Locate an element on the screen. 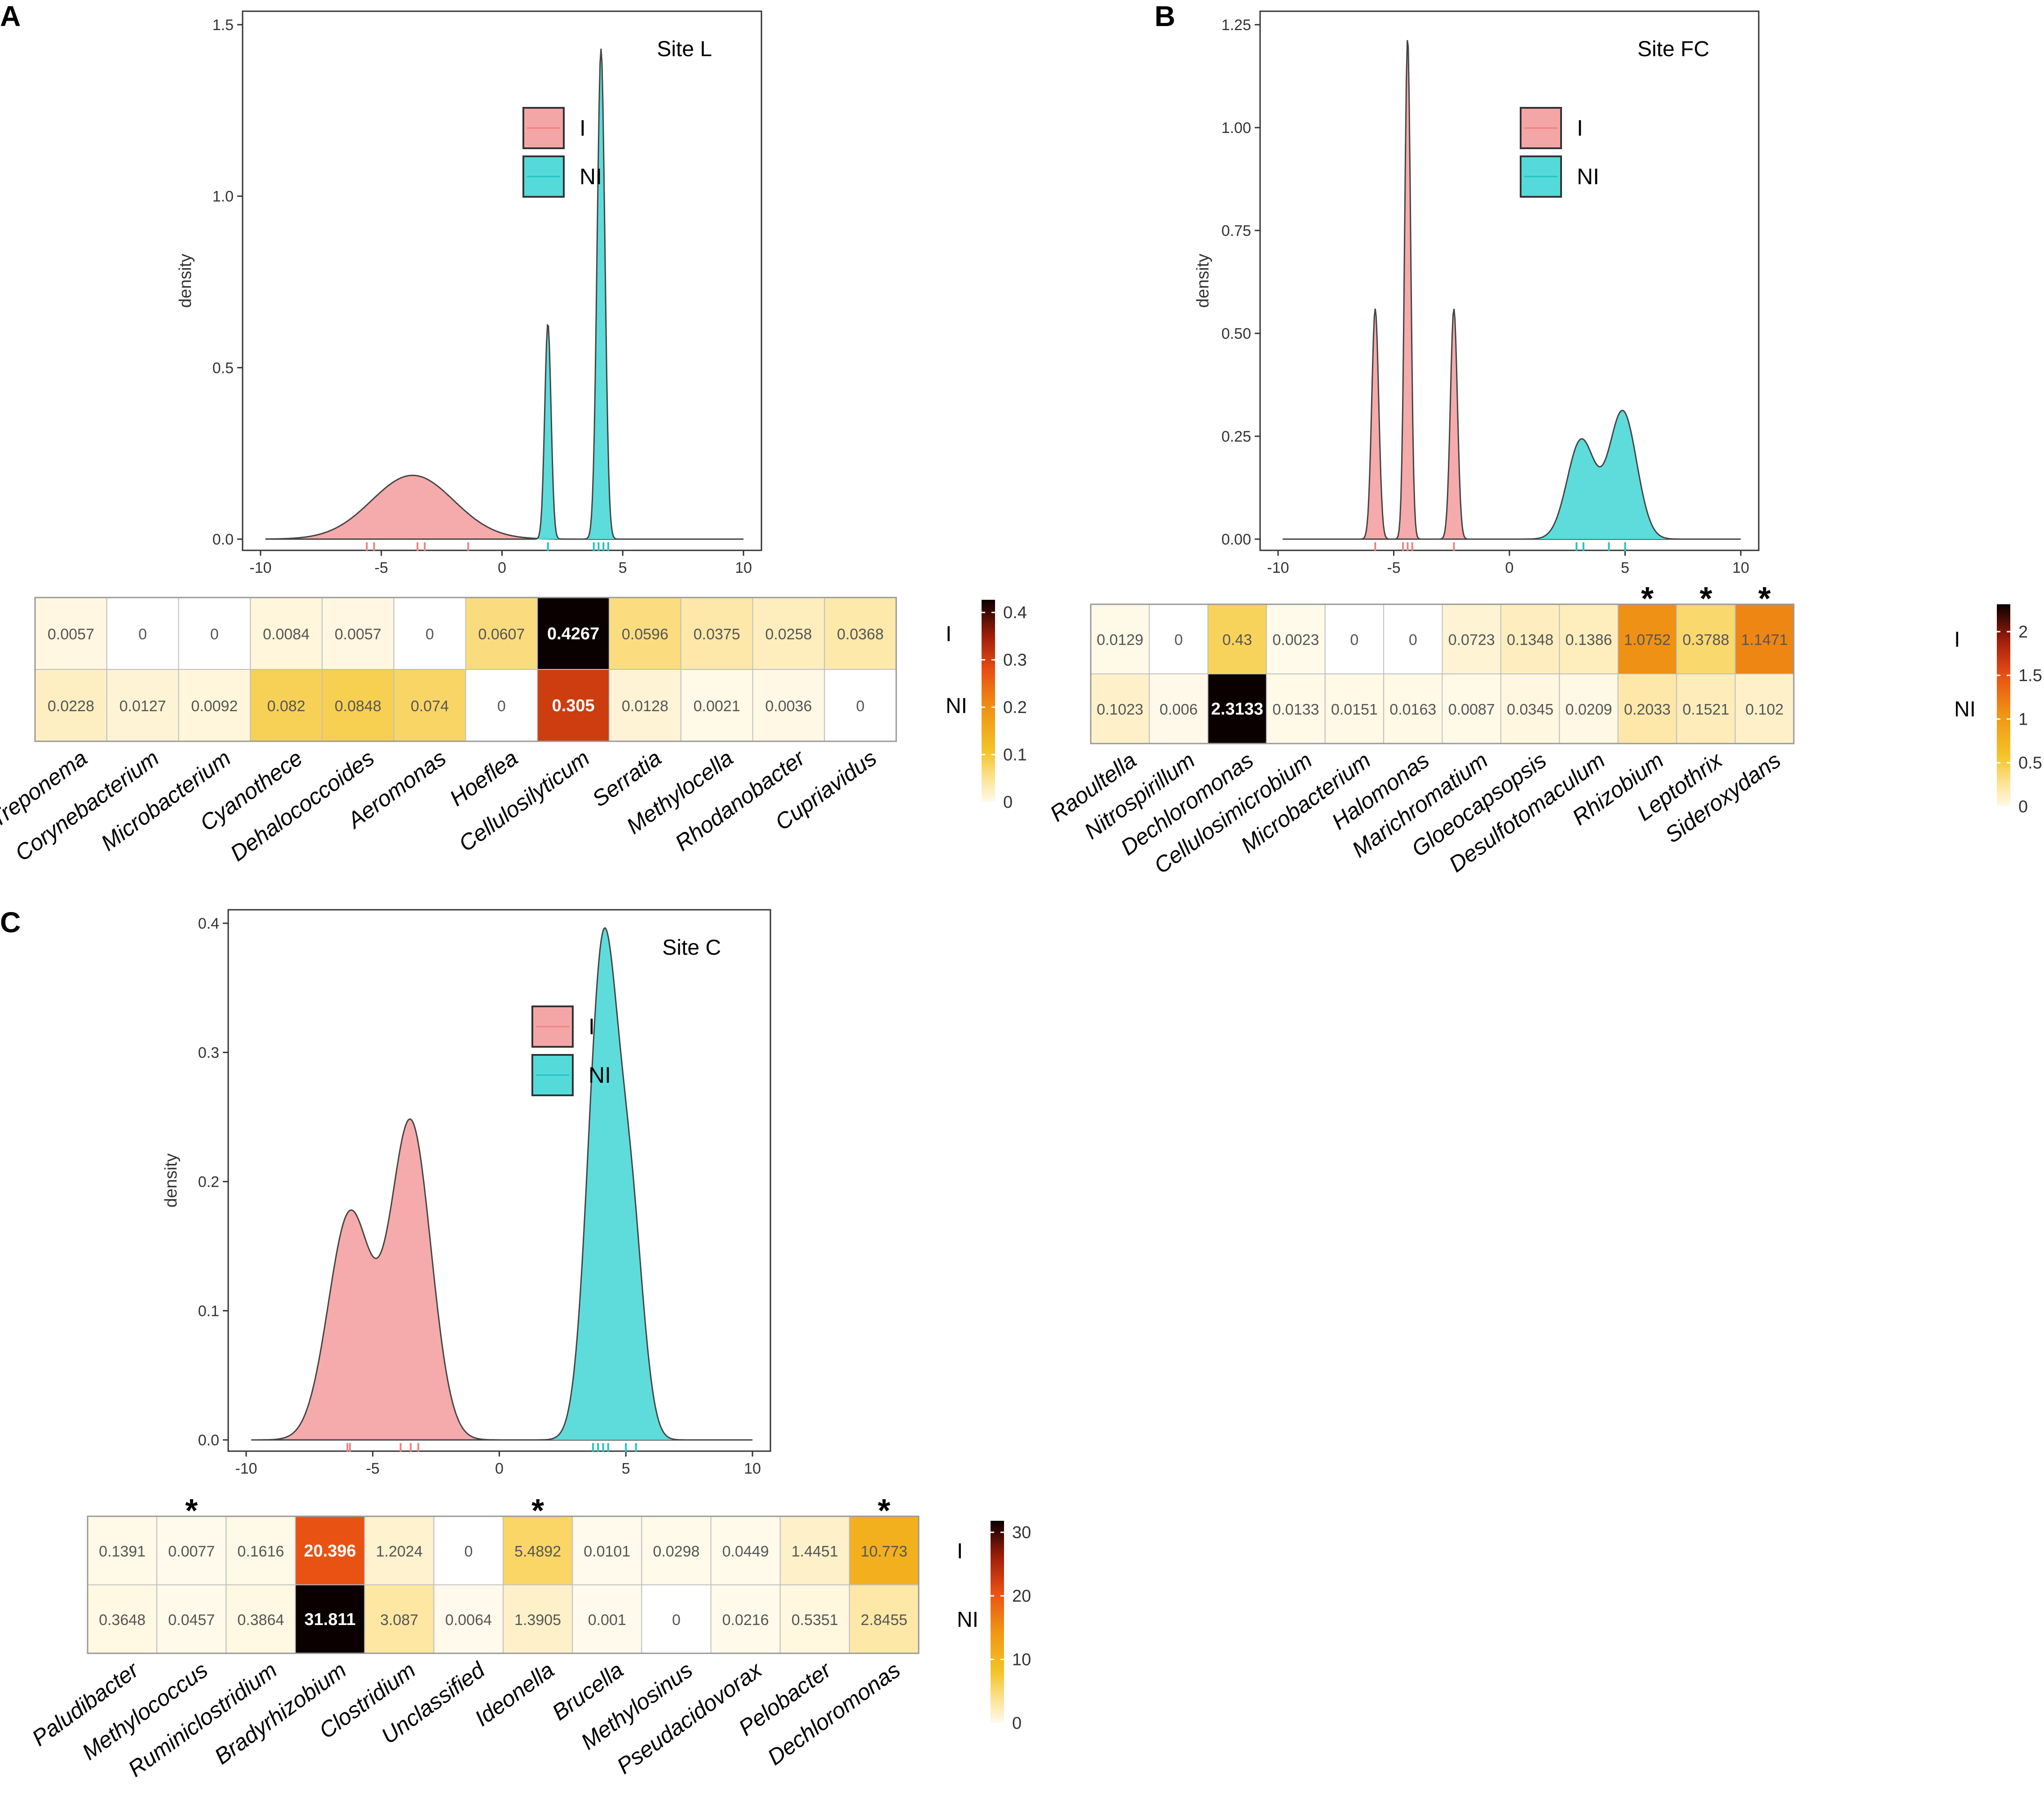 This screenshot has width=2044, height=1820. heatmap-cell-value: 0.1023 is located at coordinates (1120, 709).